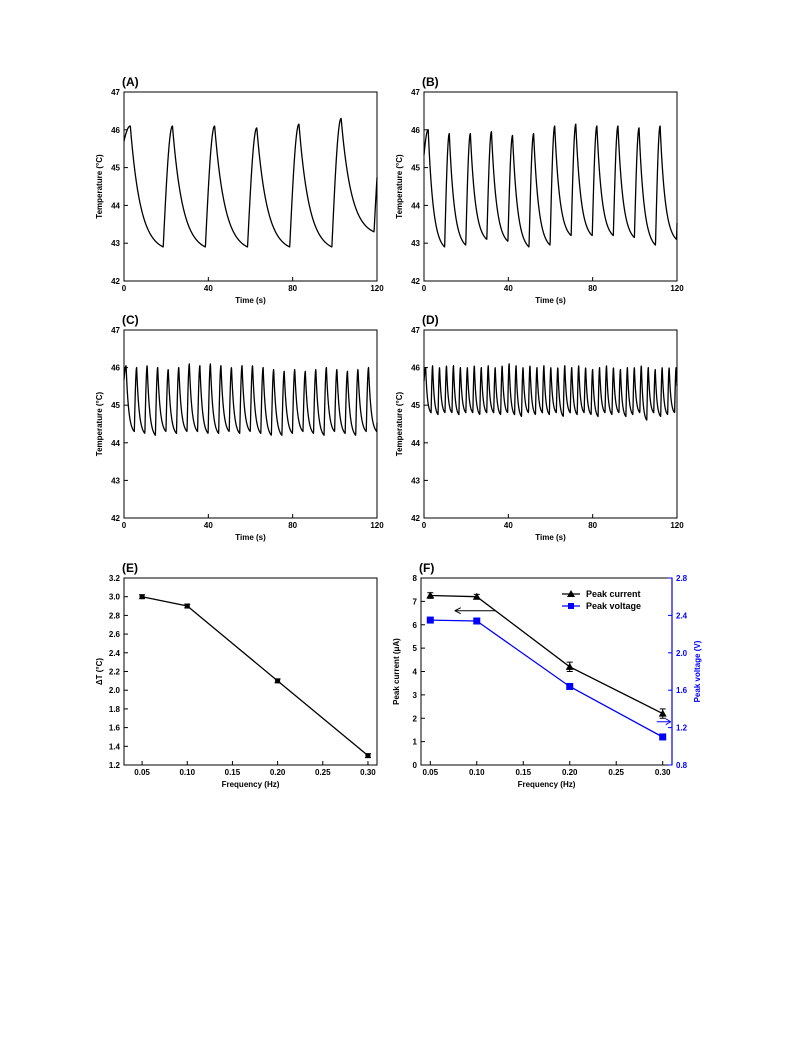 The height and width of the screenshot is (1057, 793). What do you see at coordinates (323, 772) in the screenshot?
I see `x-tick-label: 0.25` at bounding box center [323, 772].